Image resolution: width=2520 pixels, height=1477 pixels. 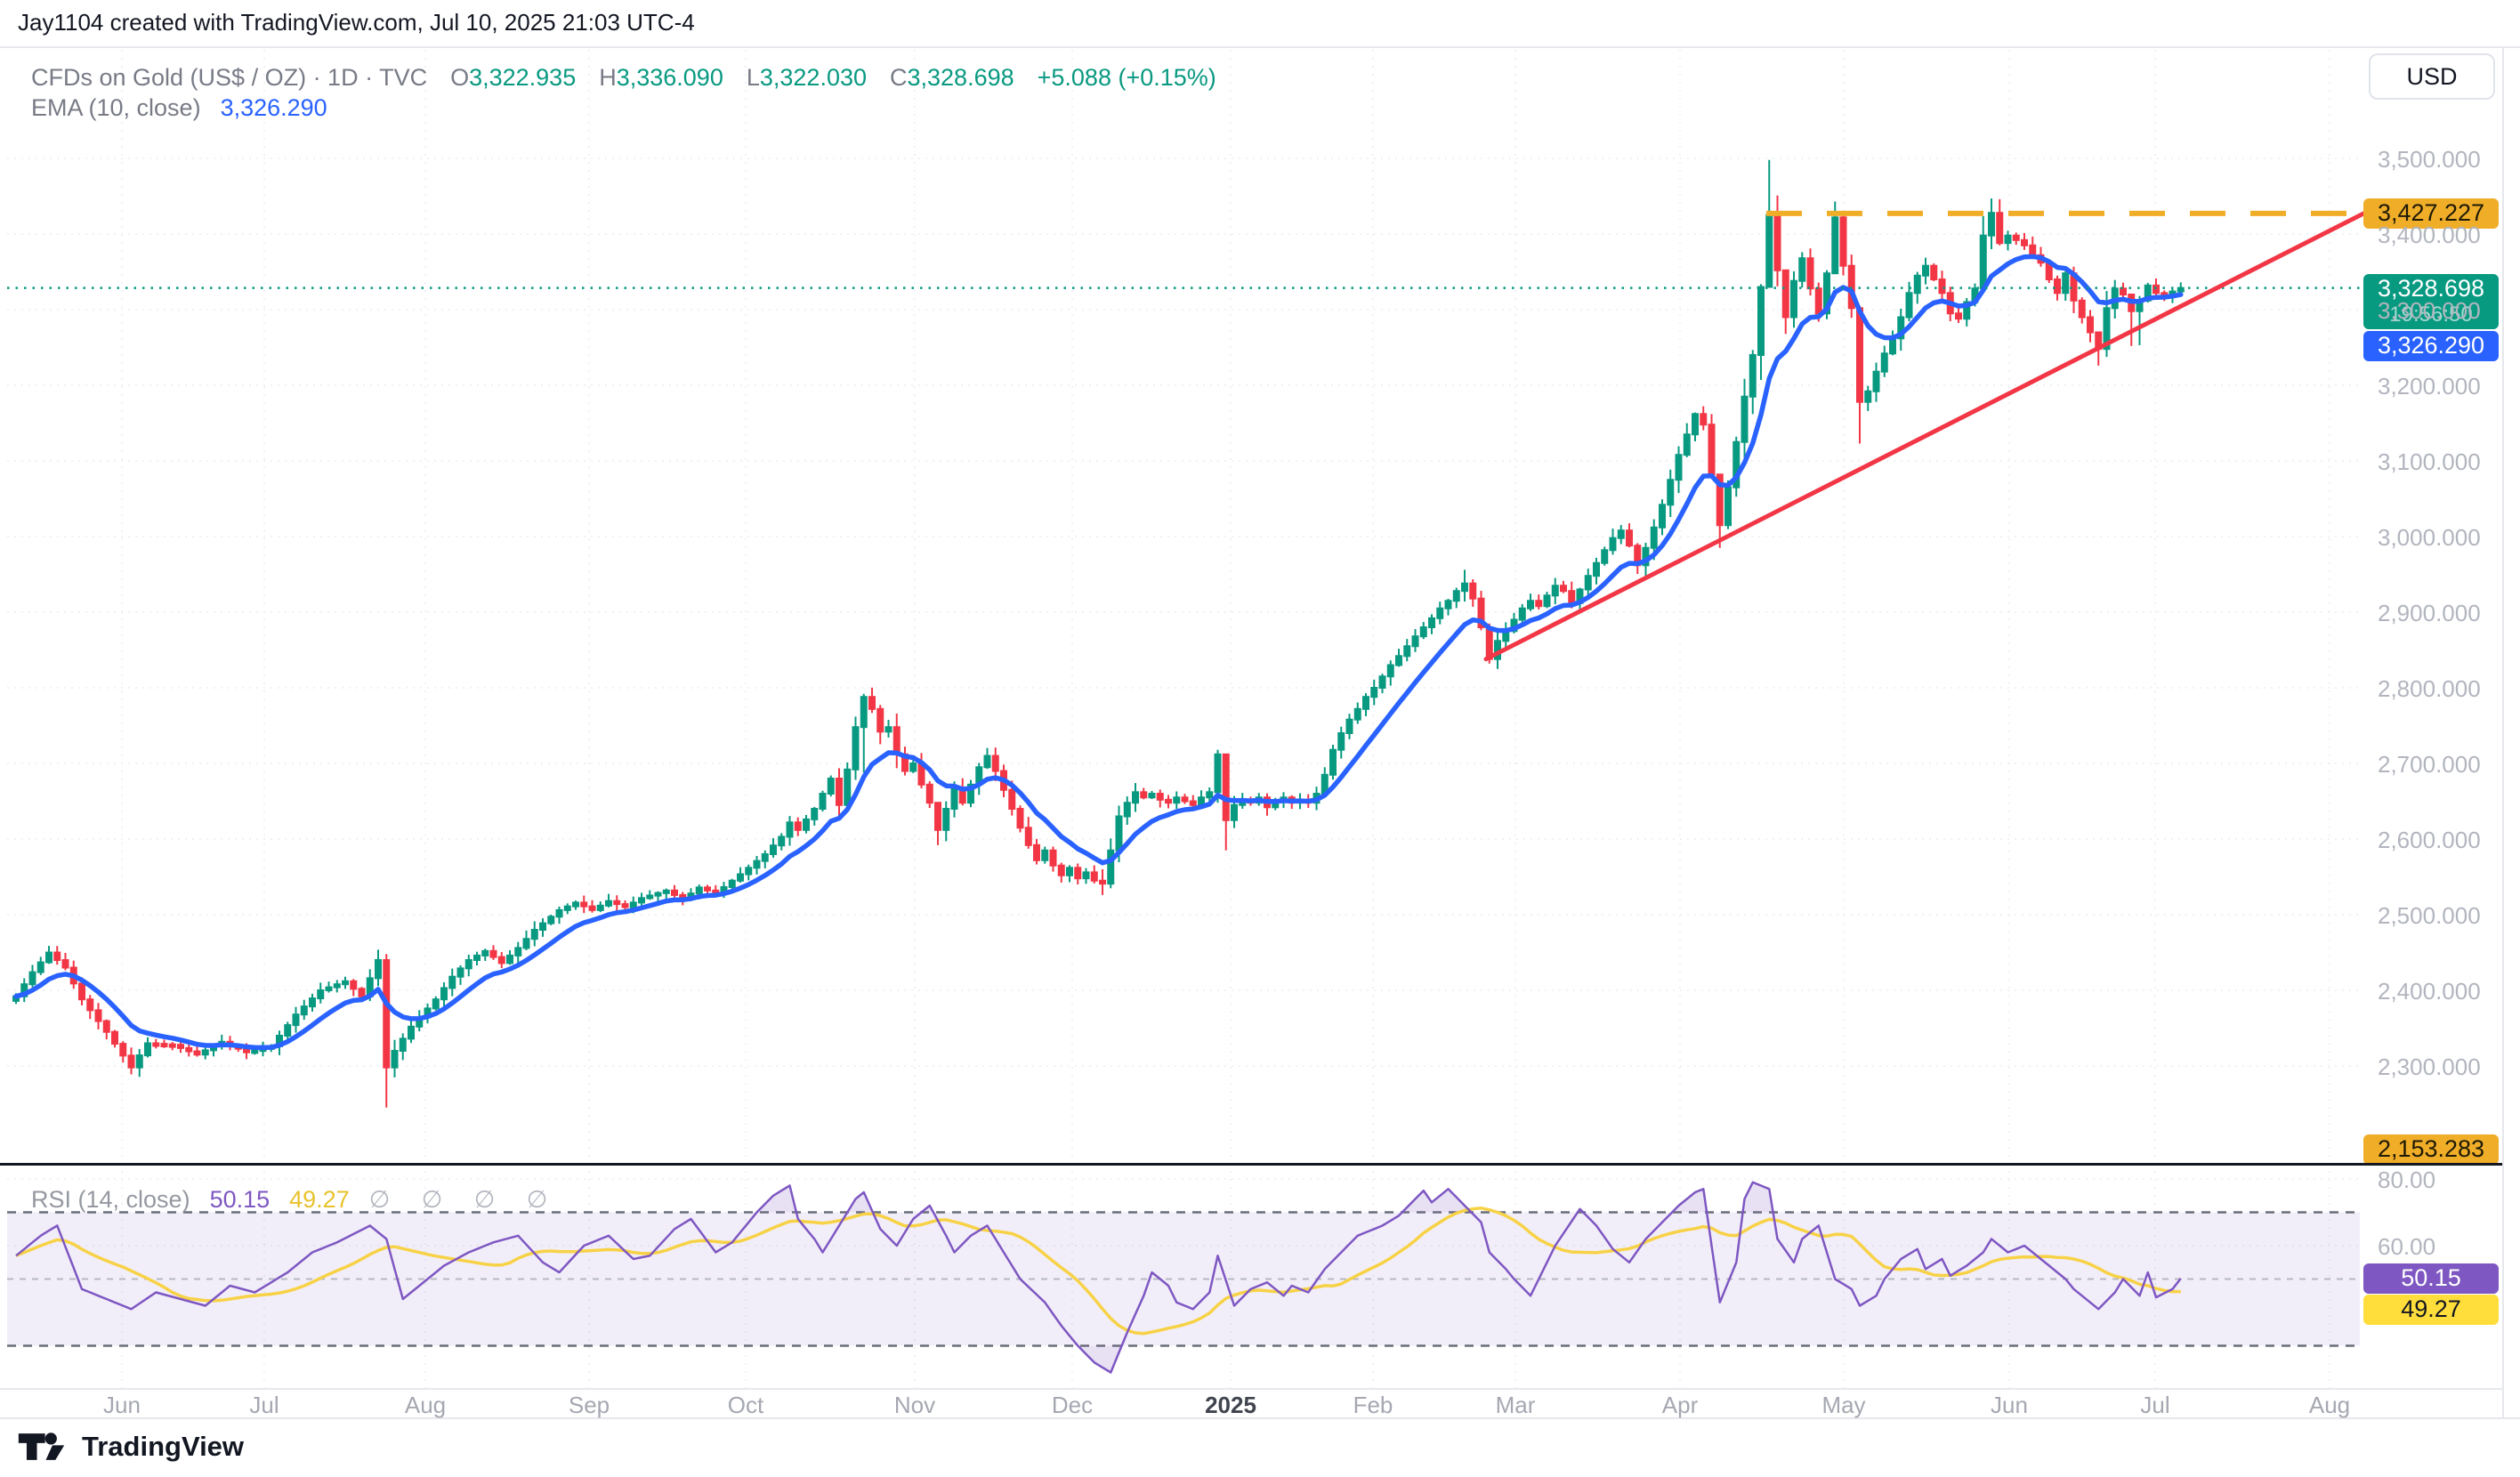 What do you see at coordinates (2431, 1278) in the screenshot?
I see `rsi-value-badge: 50.15` at bounding box center [2431, 1278].